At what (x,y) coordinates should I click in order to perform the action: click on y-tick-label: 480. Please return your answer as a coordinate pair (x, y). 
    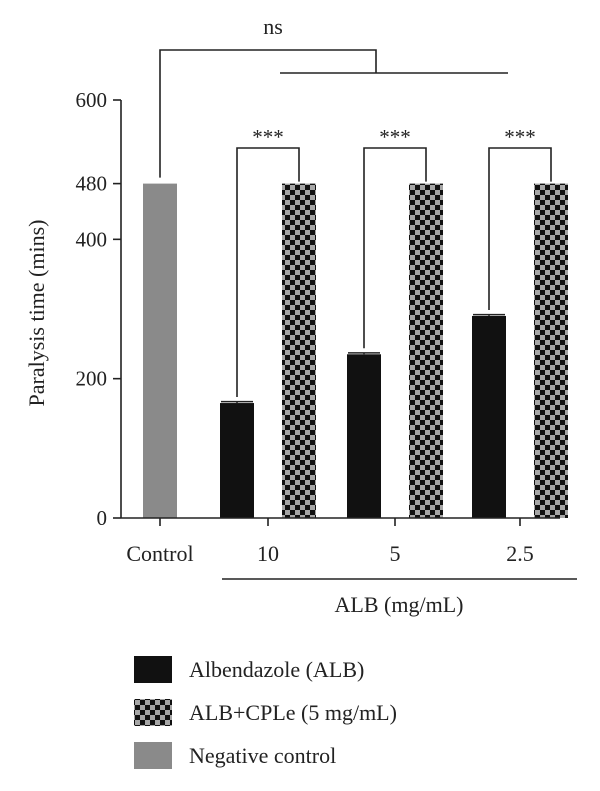
    Looking at the image, I should click on (92, 184).